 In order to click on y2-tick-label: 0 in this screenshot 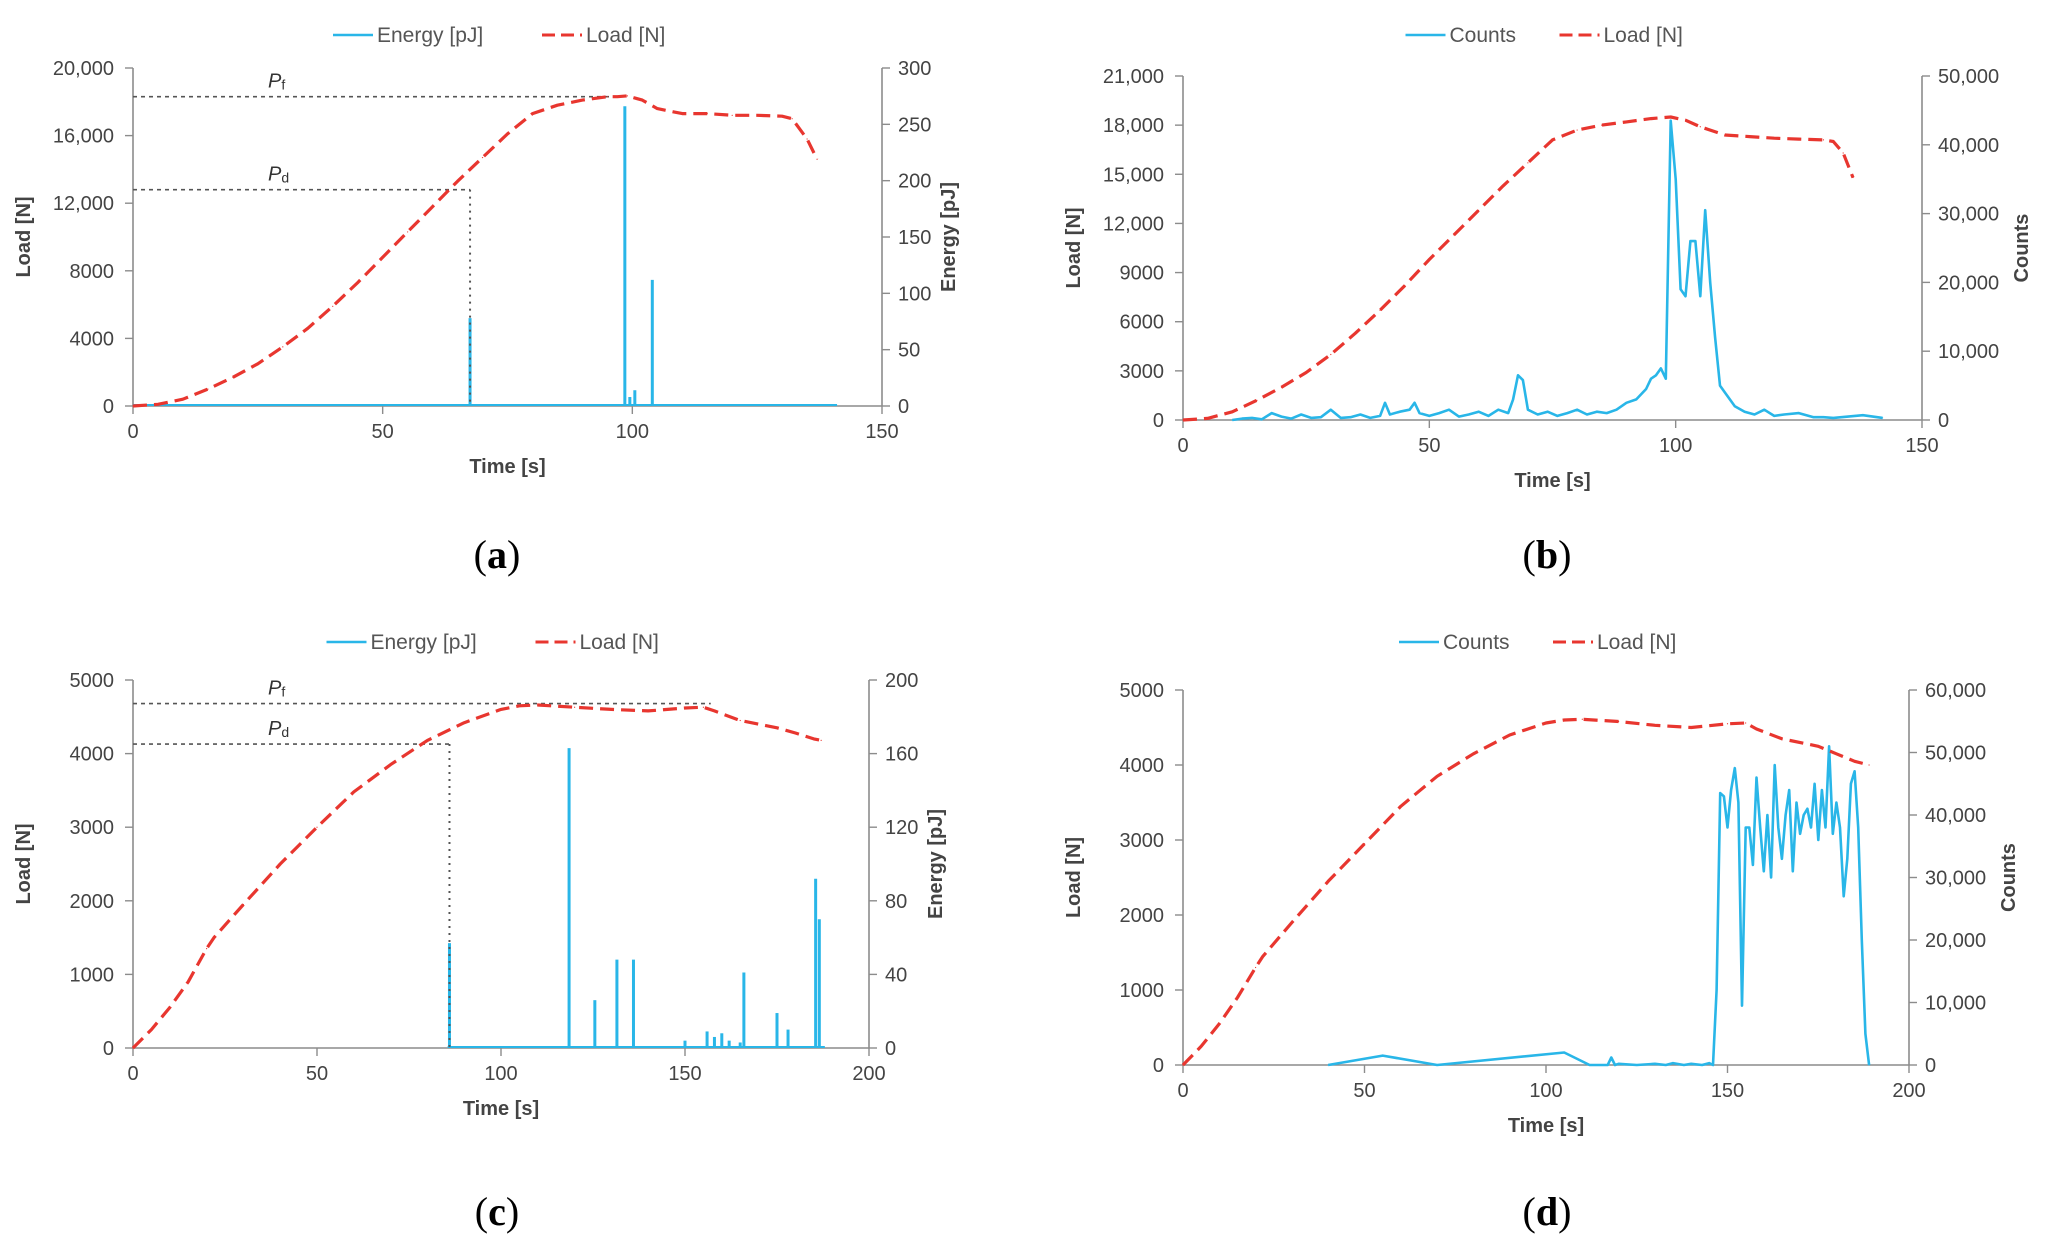, I will do `click(890, 1049)`.